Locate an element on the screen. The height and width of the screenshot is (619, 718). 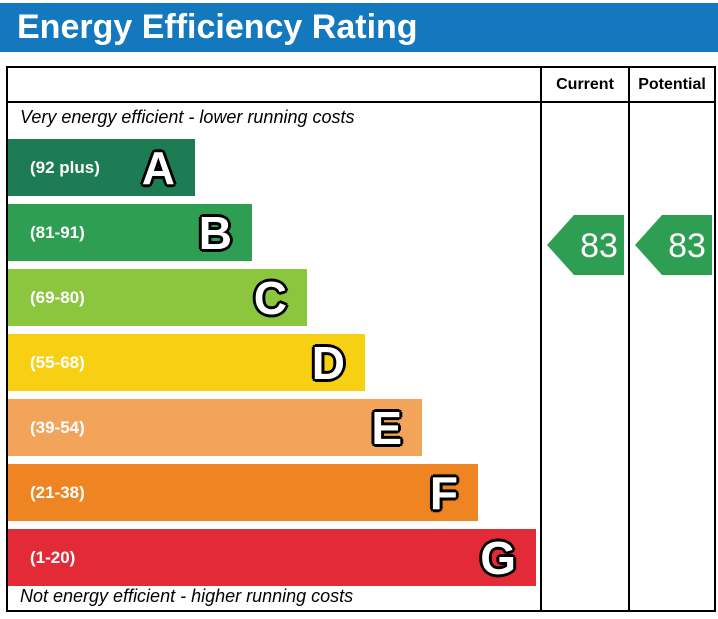
band-C: (69-80) C is located at coordinates (157, 297).